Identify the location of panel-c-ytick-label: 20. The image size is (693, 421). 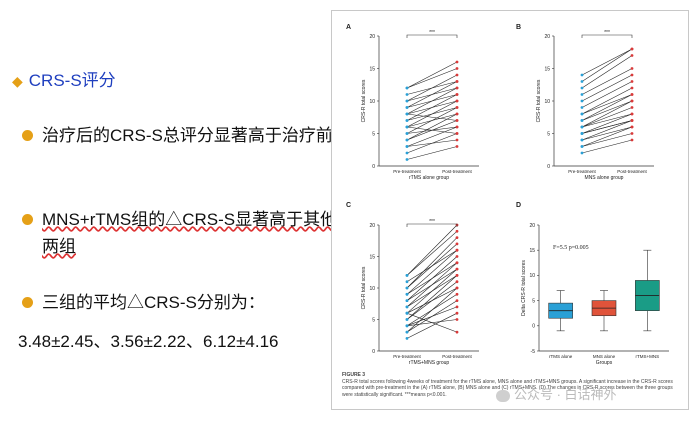
(372, 226).